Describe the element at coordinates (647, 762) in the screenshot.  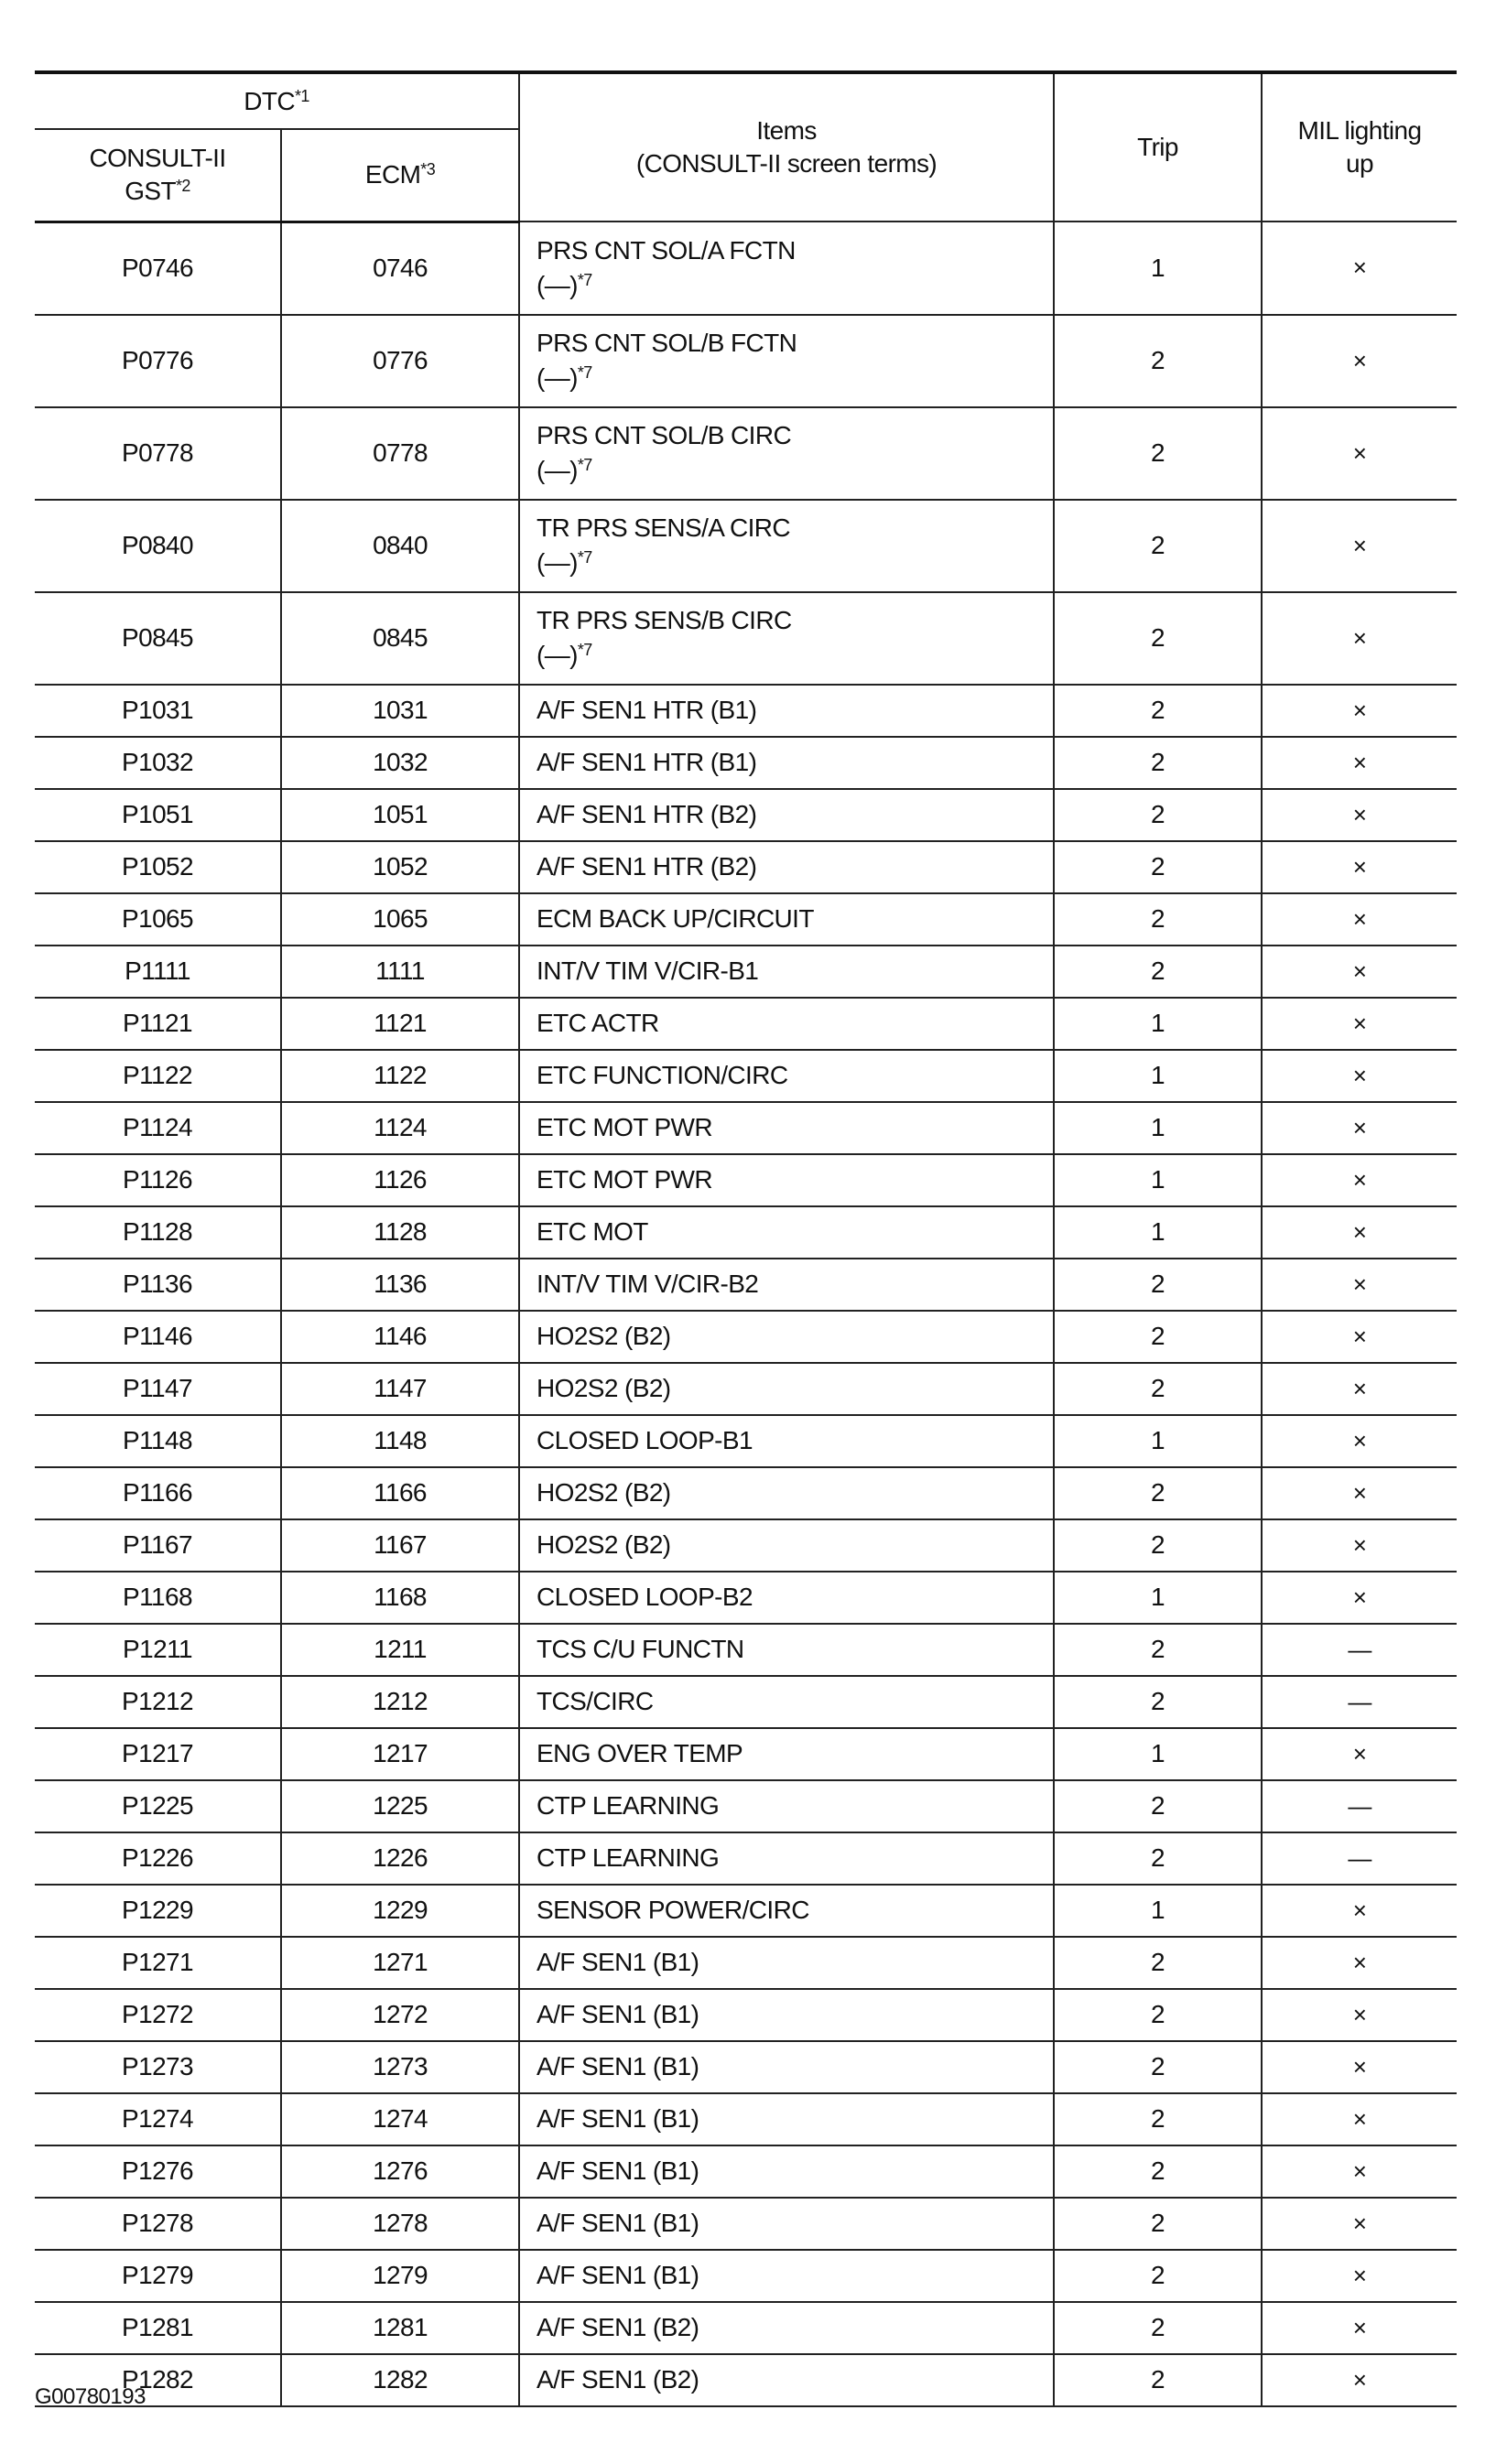
I see `item-name: A/F SEN1 HTR (B1)` at that location.